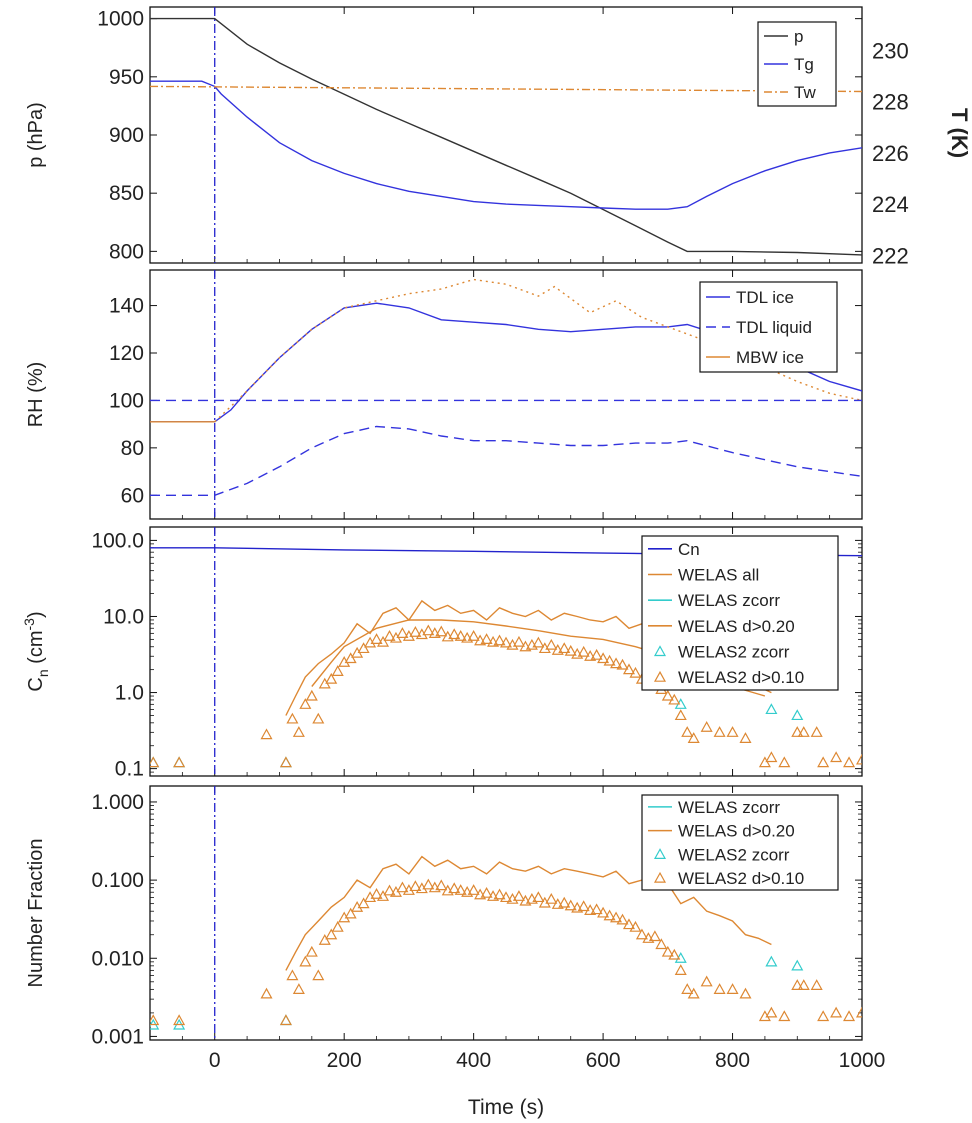 Image resolution: width=972 pixels, height=1123 pixels. What do you see at coordinates (132, 448) in the screenshot?
I see `y-tick-label: 80` at bounding box center [132, 448].